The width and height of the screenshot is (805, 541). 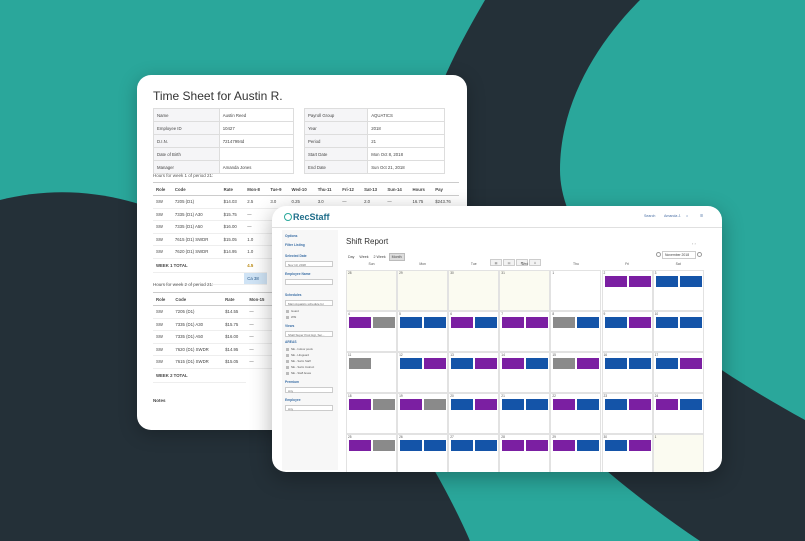 What do you see at coordinates (678, 331) in the screenshot?
I see `calendar-day: 10` at bounding box center [678, 331].